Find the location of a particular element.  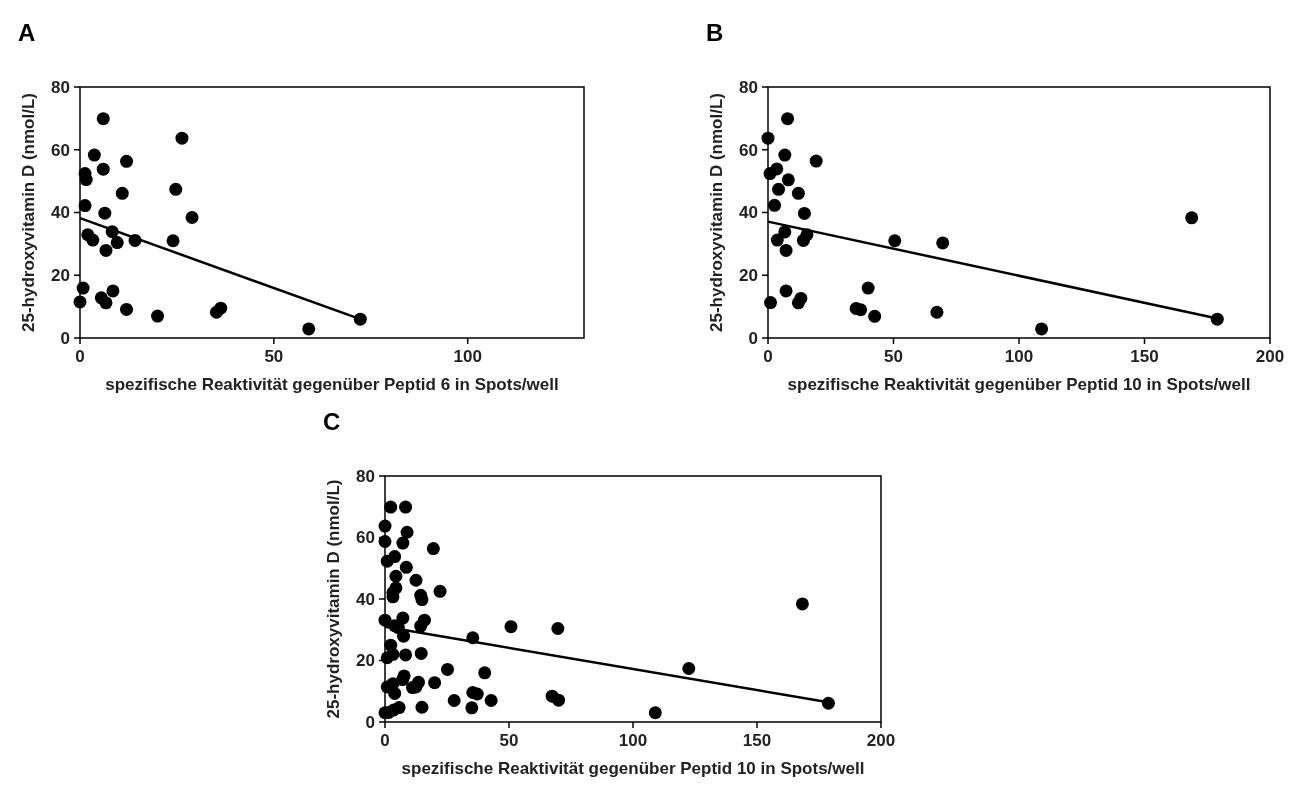

chart-title: C is located at coordinates (332, 421).